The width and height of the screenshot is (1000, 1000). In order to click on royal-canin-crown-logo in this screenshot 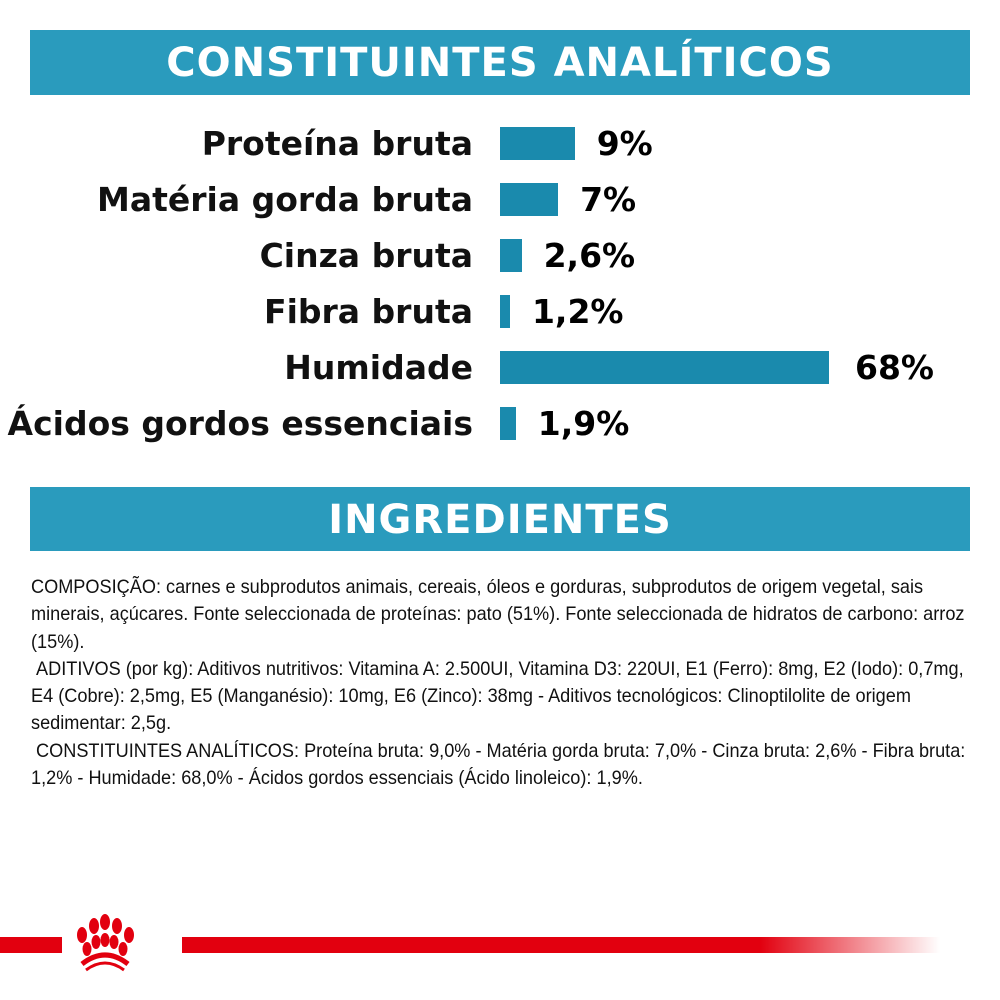, I will do `click(122, 943)`.